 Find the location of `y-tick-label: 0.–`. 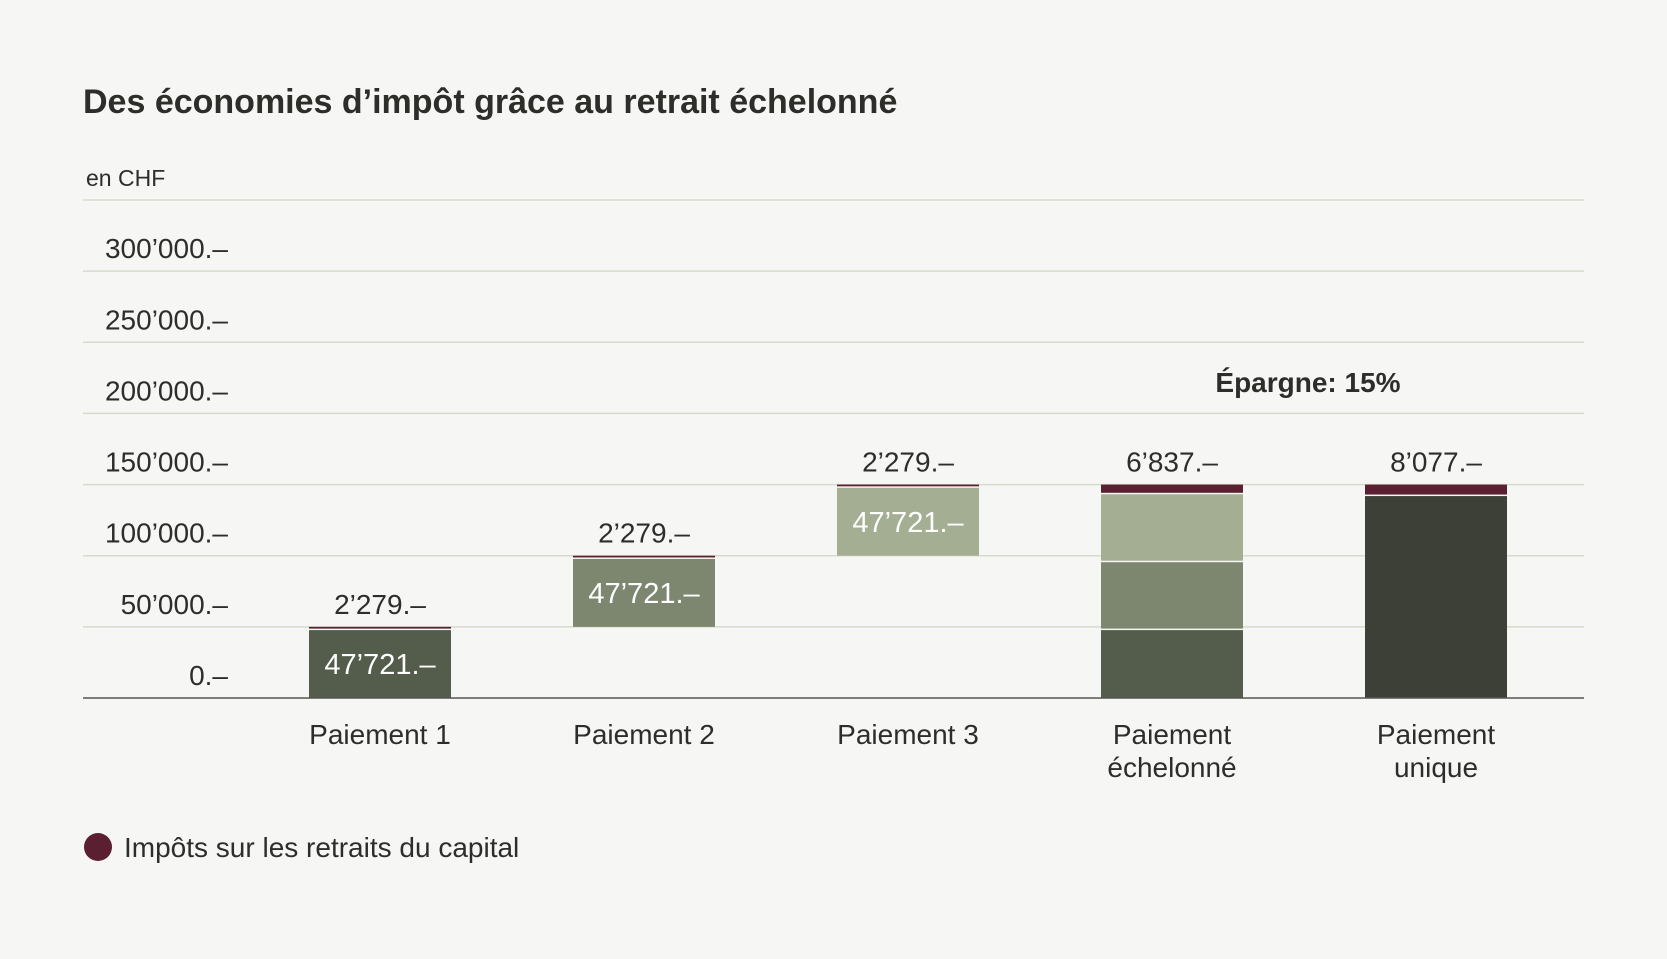

y-tick-label: 0.– is located at coordinates (208, 675).